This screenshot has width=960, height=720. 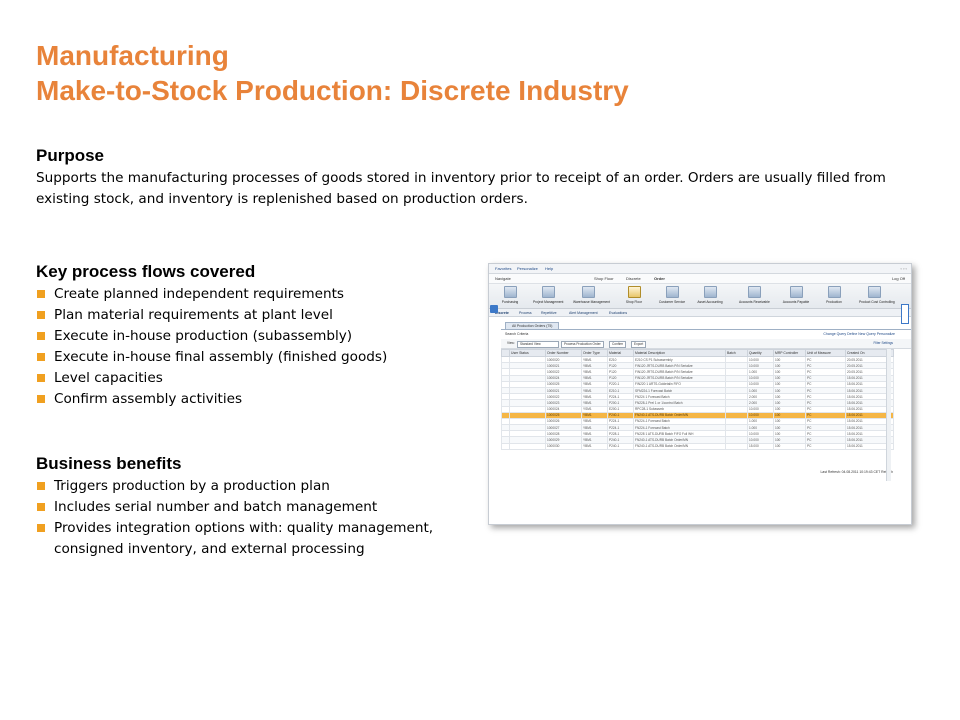 I want to click on purpose-heading: Purpose, so click(x=70, y=155).